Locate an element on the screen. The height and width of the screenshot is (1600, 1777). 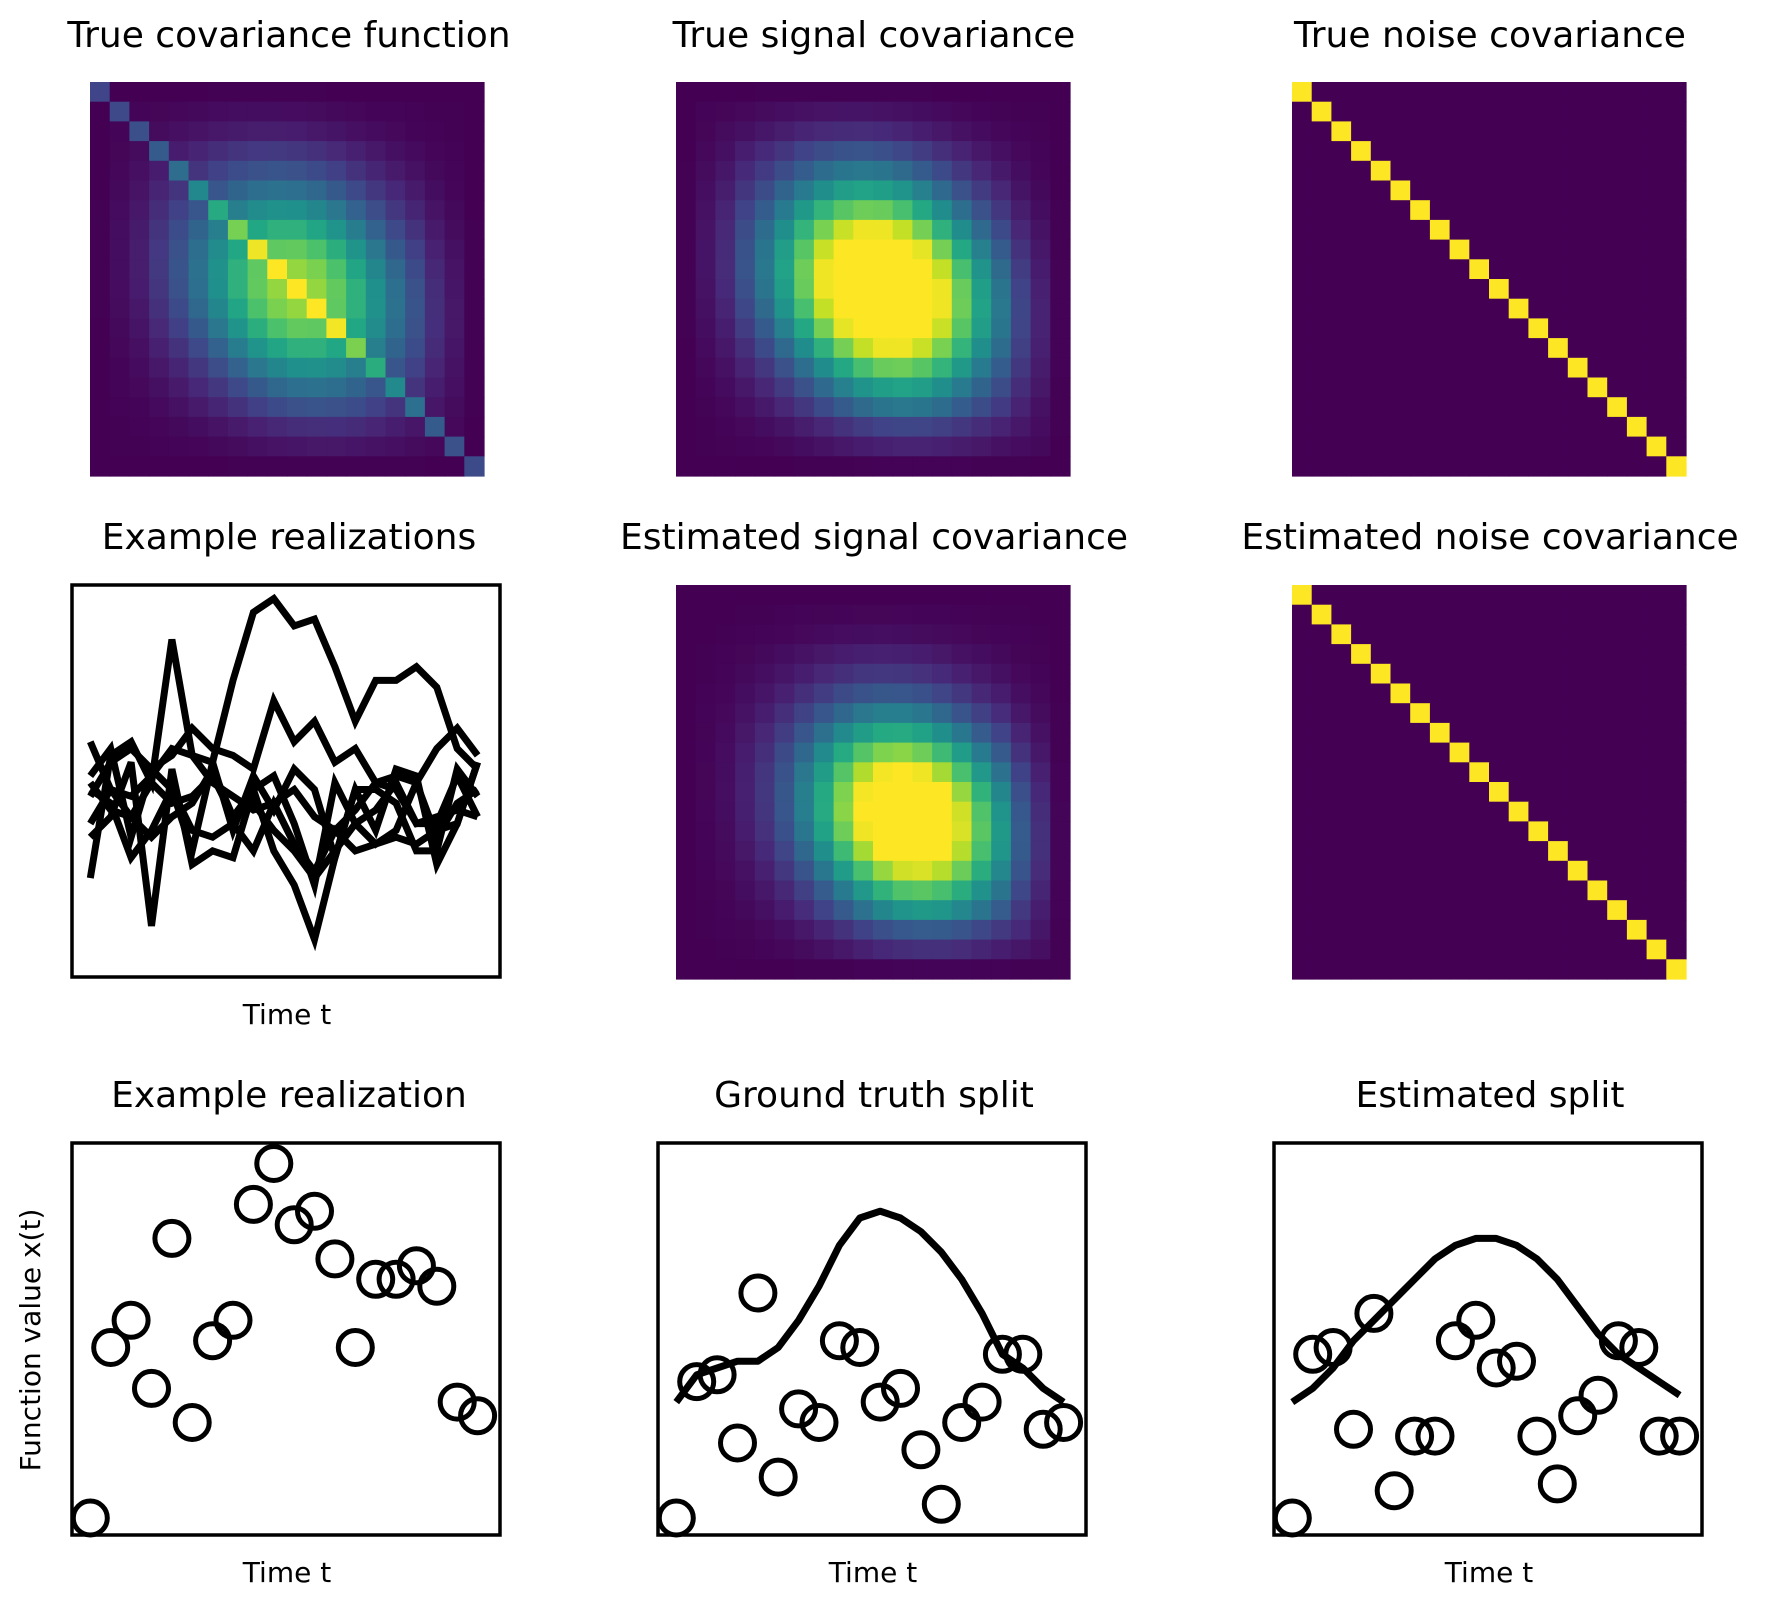
xlabel-estimated-split: Time t is located at coordinates (1488, 1572).